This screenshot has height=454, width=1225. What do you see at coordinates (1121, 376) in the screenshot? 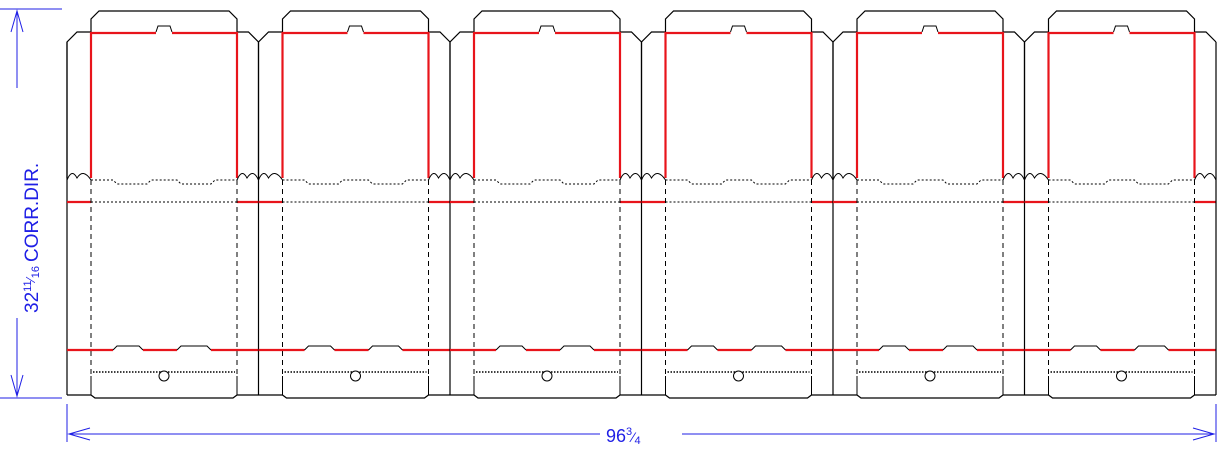
I see `panel-6-hole` at bounding box center [1121, 376].